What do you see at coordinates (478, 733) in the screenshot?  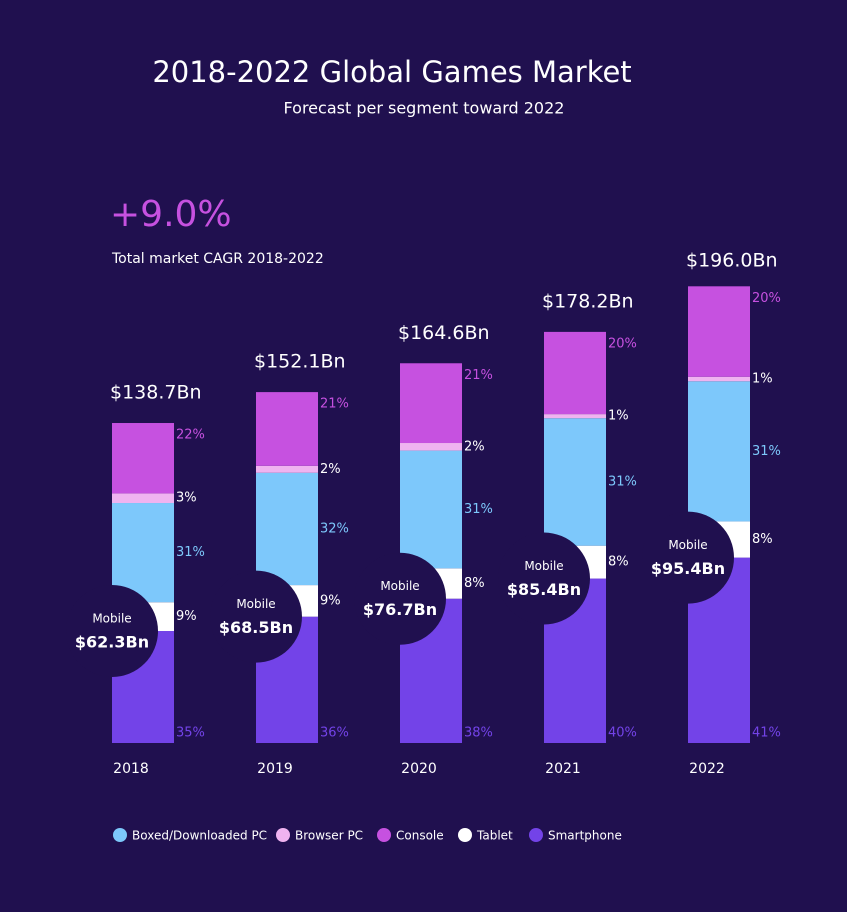 I see `segment-label: 38%` at bounding box center [478, 733].